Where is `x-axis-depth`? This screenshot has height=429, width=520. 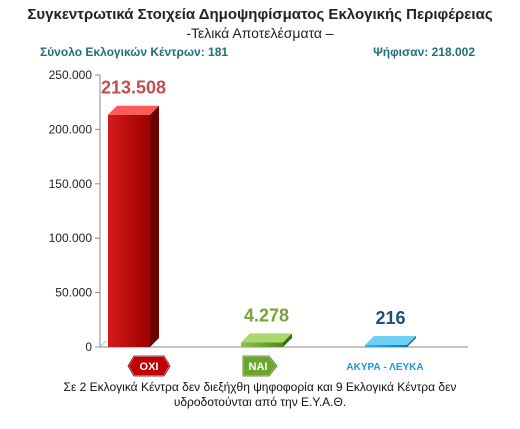 x-axis-depth is located at coordinates (103, 344).